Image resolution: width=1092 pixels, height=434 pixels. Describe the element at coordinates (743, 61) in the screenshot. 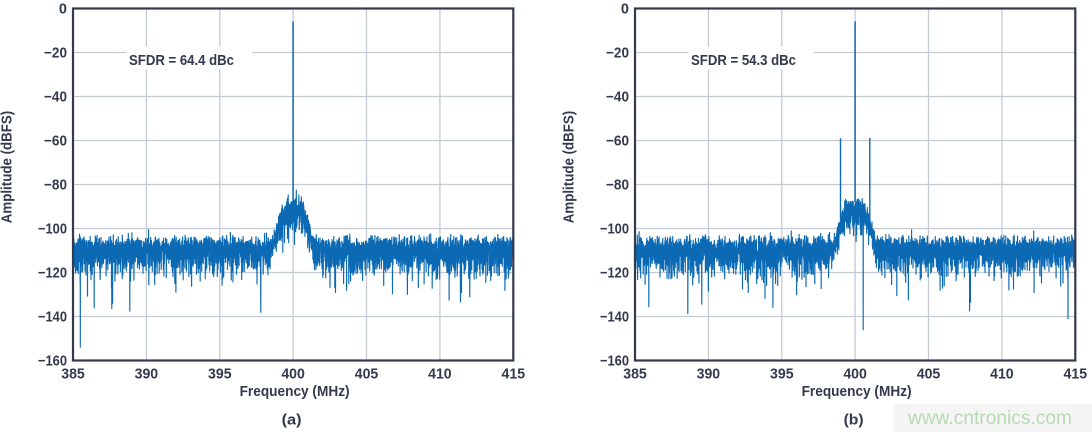

I see `svg-text: SFDR = 54.3 dBc` at that location.